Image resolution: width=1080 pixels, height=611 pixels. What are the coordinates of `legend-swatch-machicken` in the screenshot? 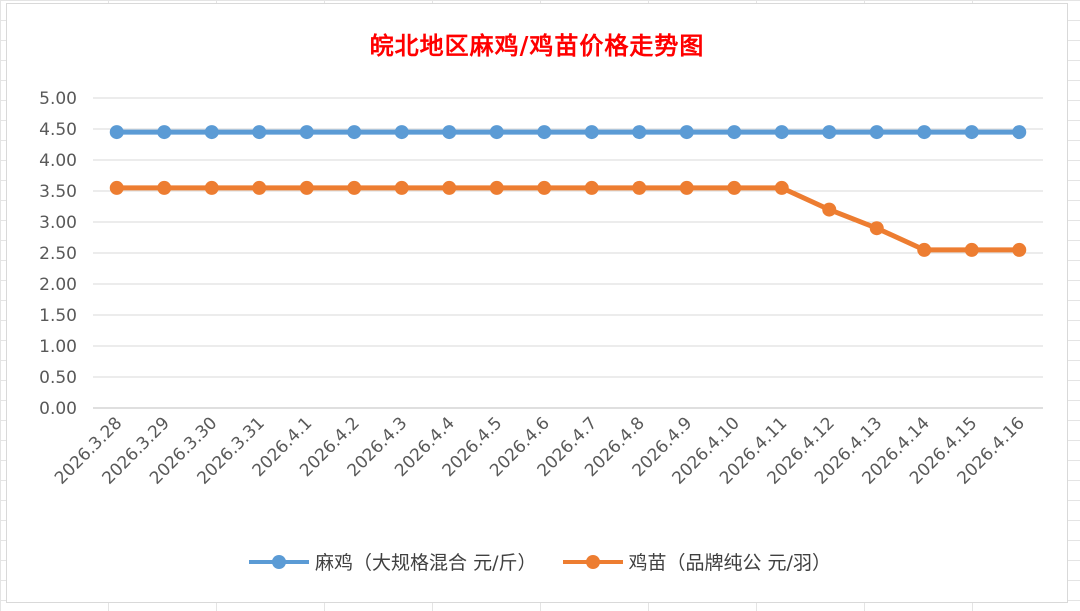 It's located at (279, 561).